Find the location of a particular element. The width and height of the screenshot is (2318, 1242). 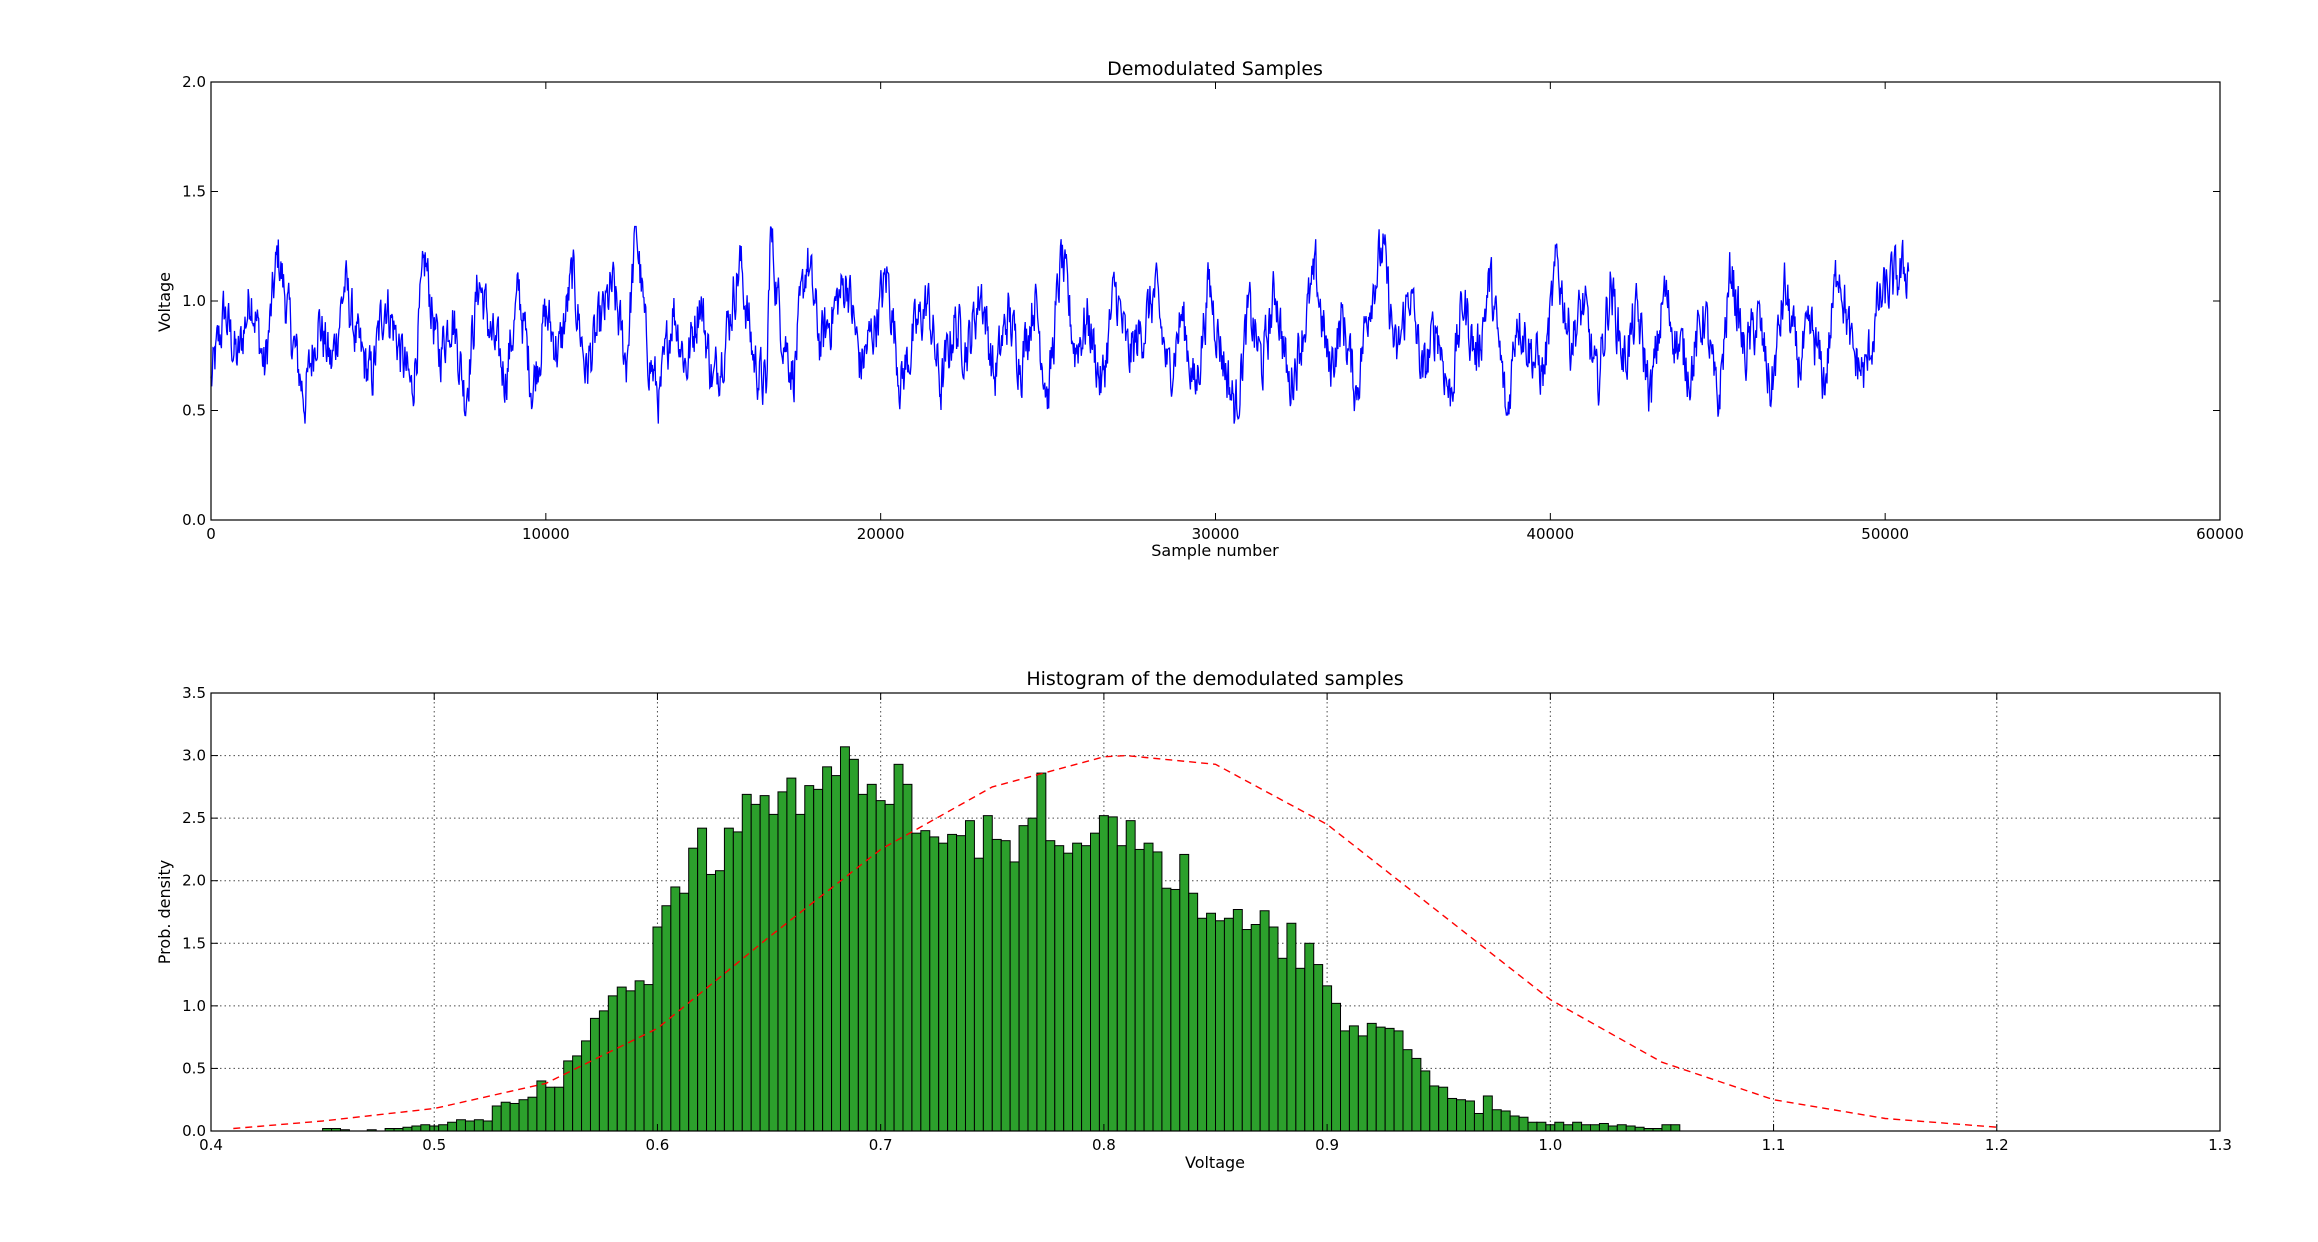

x-tick-label: 10000 is located at coordinates (546, 534).